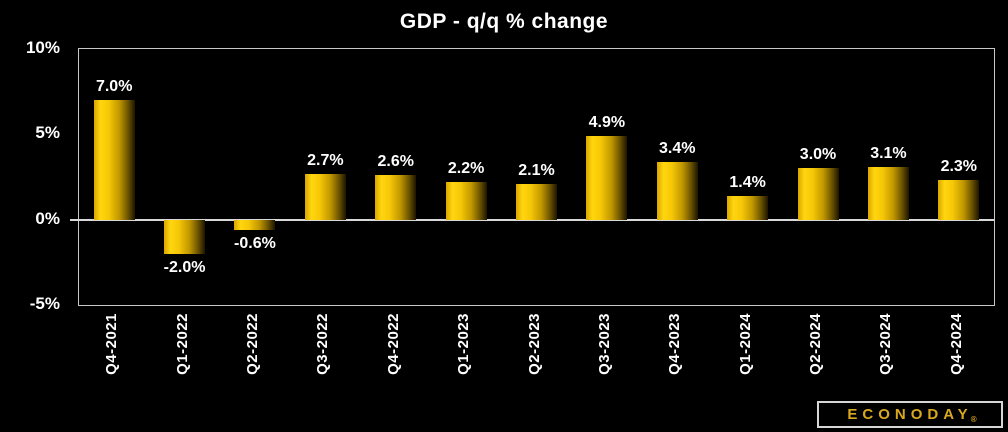  Describe the element at coordinates (959, 167) in the screenshot. I see `value-label-Q4-2024: 2.3%` at that location.